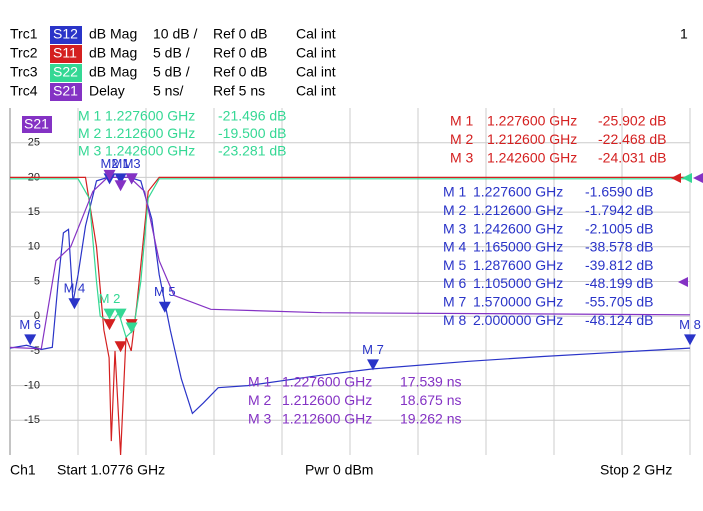 The image size is (703, 511). Describe the element at coordinates (37, 316) in the screenshot. I see `y-tick-label: 0` at that location.